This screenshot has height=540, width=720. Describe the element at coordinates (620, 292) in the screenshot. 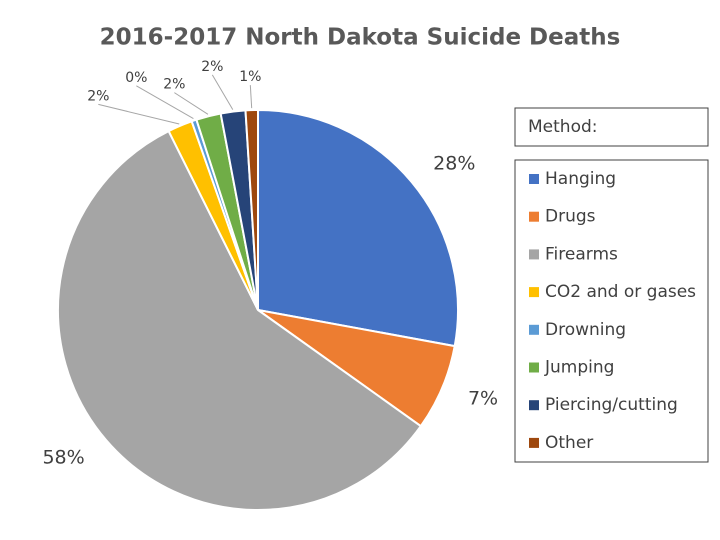

I see `legend-label: CO2 and or gases` at that location.